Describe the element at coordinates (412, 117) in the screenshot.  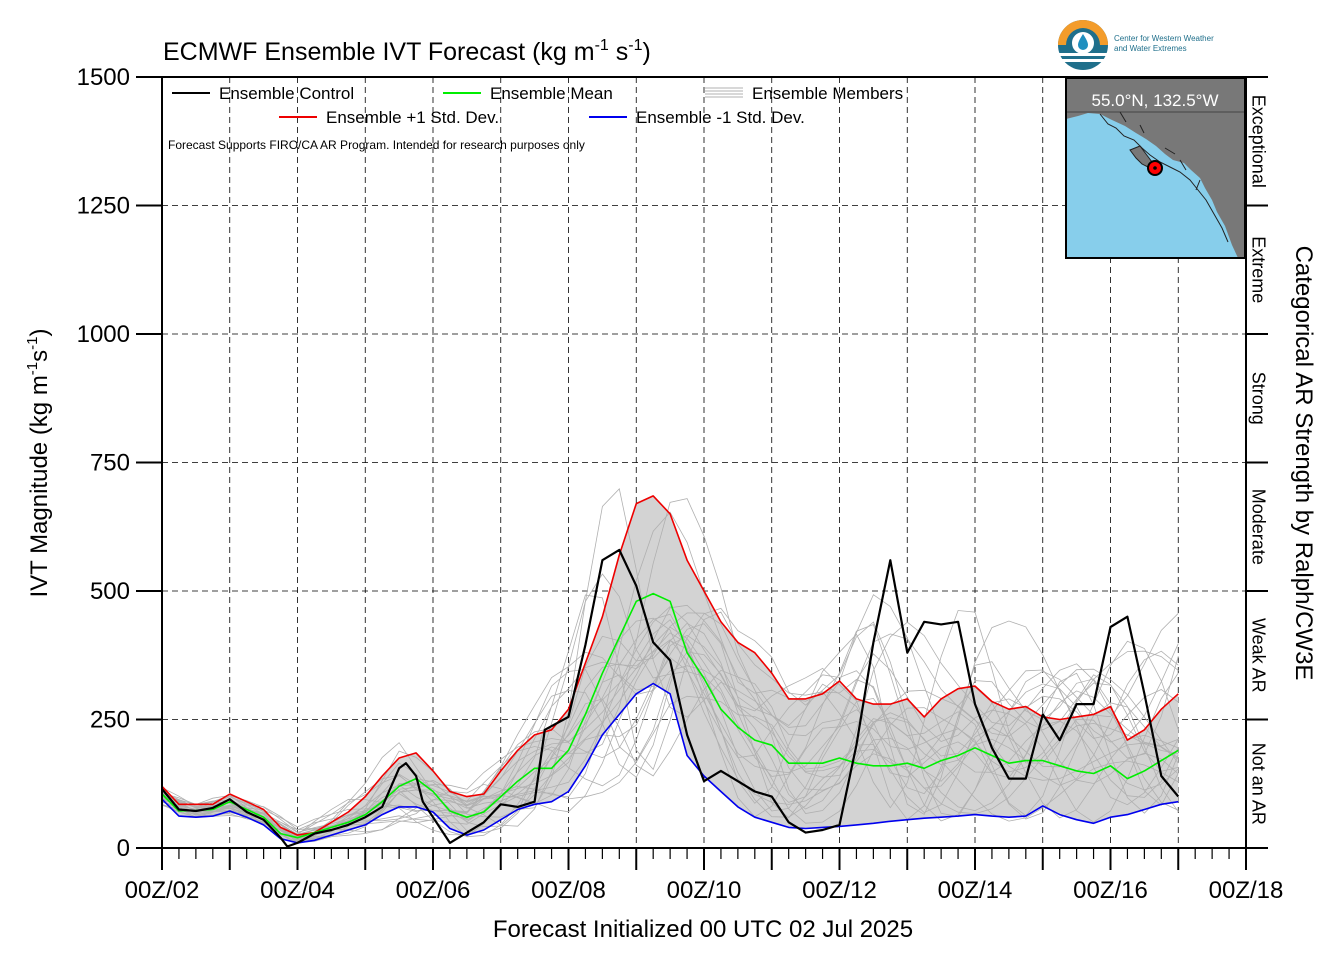
I see `legend-label-plus-sd: Ensemble +1 Std. Dev.` at that location.